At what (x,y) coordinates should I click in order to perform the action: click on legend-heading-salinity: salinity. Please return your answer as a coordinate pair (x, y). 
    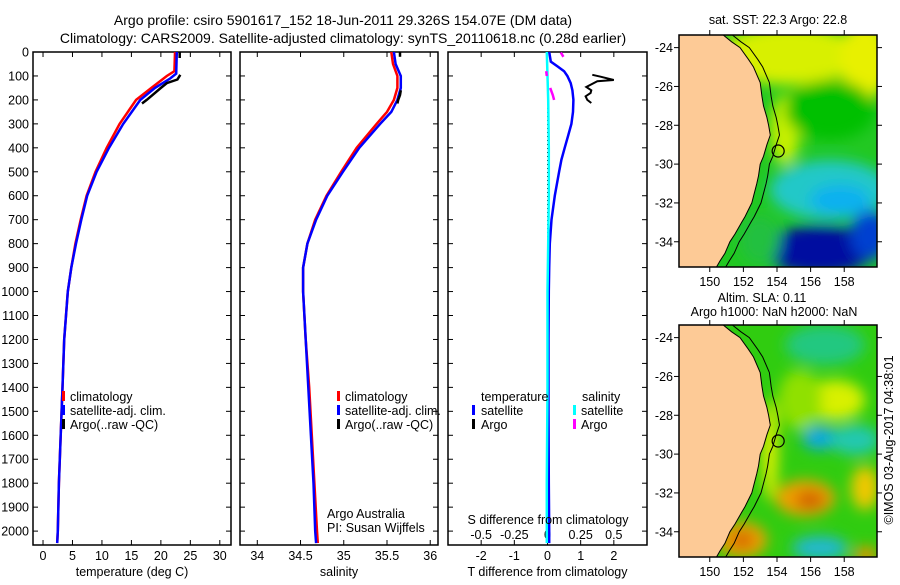
    Looking at the image, I should click on (601, 397).